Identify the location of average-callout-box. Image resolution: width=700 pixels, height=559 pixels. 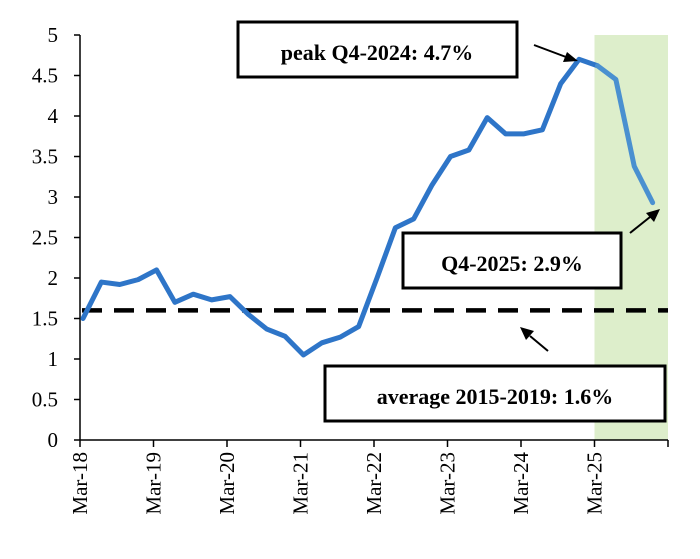
(495, 393).